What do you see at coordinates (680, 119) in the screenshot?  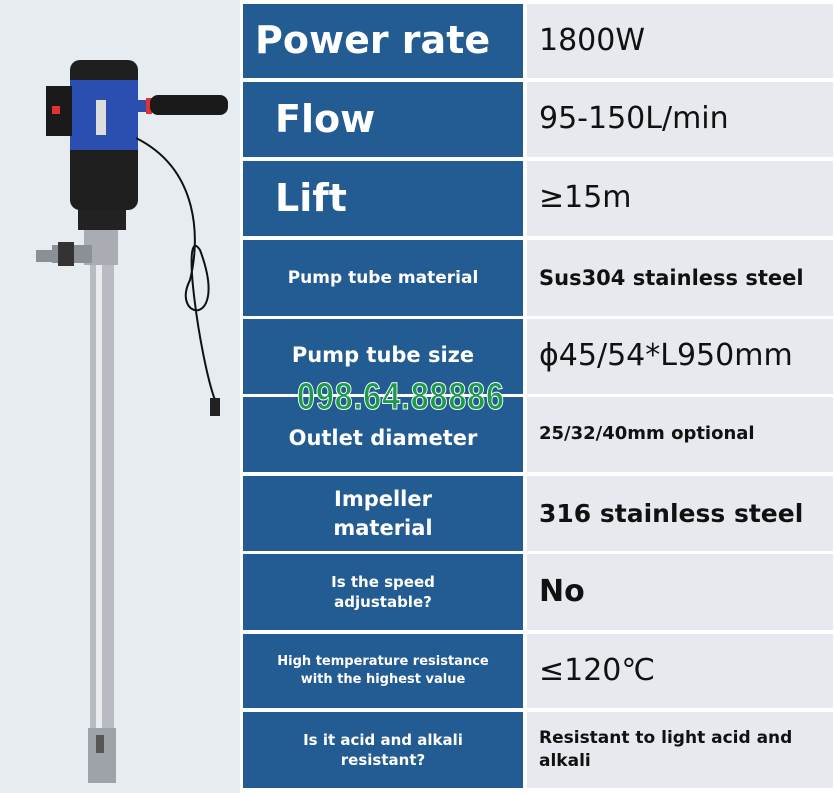 I see `spec-value: 95-150L/min` at bounding box center [680, 119].